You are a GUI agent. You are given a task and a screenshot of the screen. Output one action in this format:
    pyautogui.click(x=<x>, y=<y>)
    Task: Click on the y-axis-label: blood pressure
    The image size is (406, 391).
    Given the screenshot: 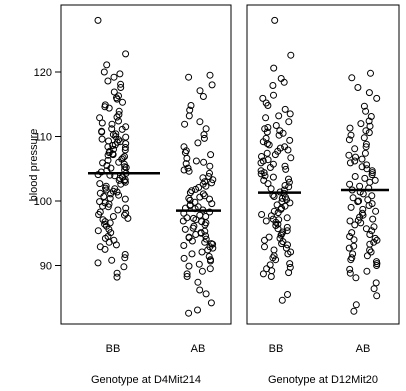 What is the action you would take?
    pyautogui.click(x=34, y=165)
    